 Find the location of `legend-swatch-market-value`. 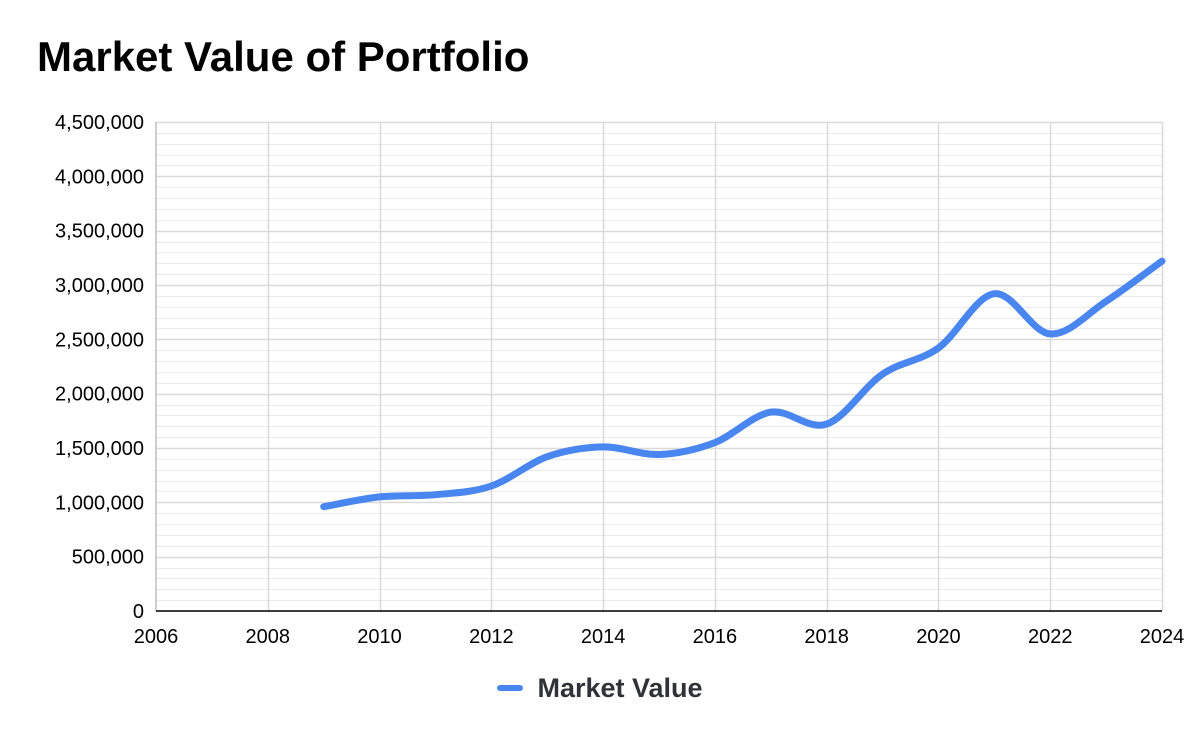

legend-swatch-market-value is located at coordinates (510, 688).